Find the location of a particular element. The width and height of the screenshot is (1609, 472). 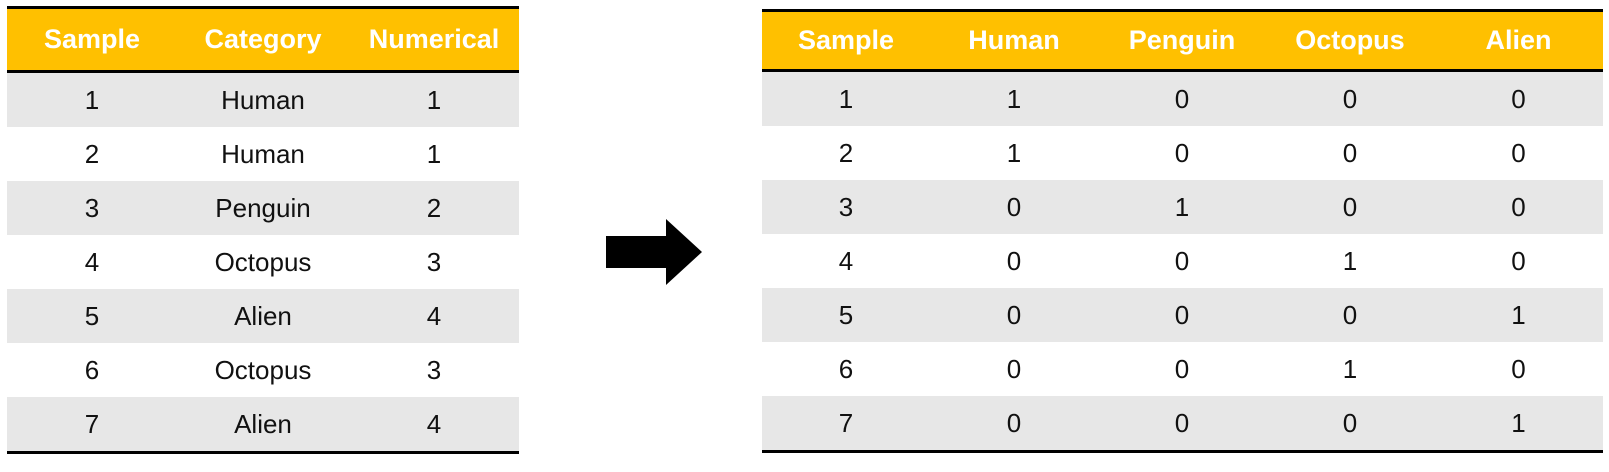

table-row: 2 Human 1 is located at coordinates (263, 154).